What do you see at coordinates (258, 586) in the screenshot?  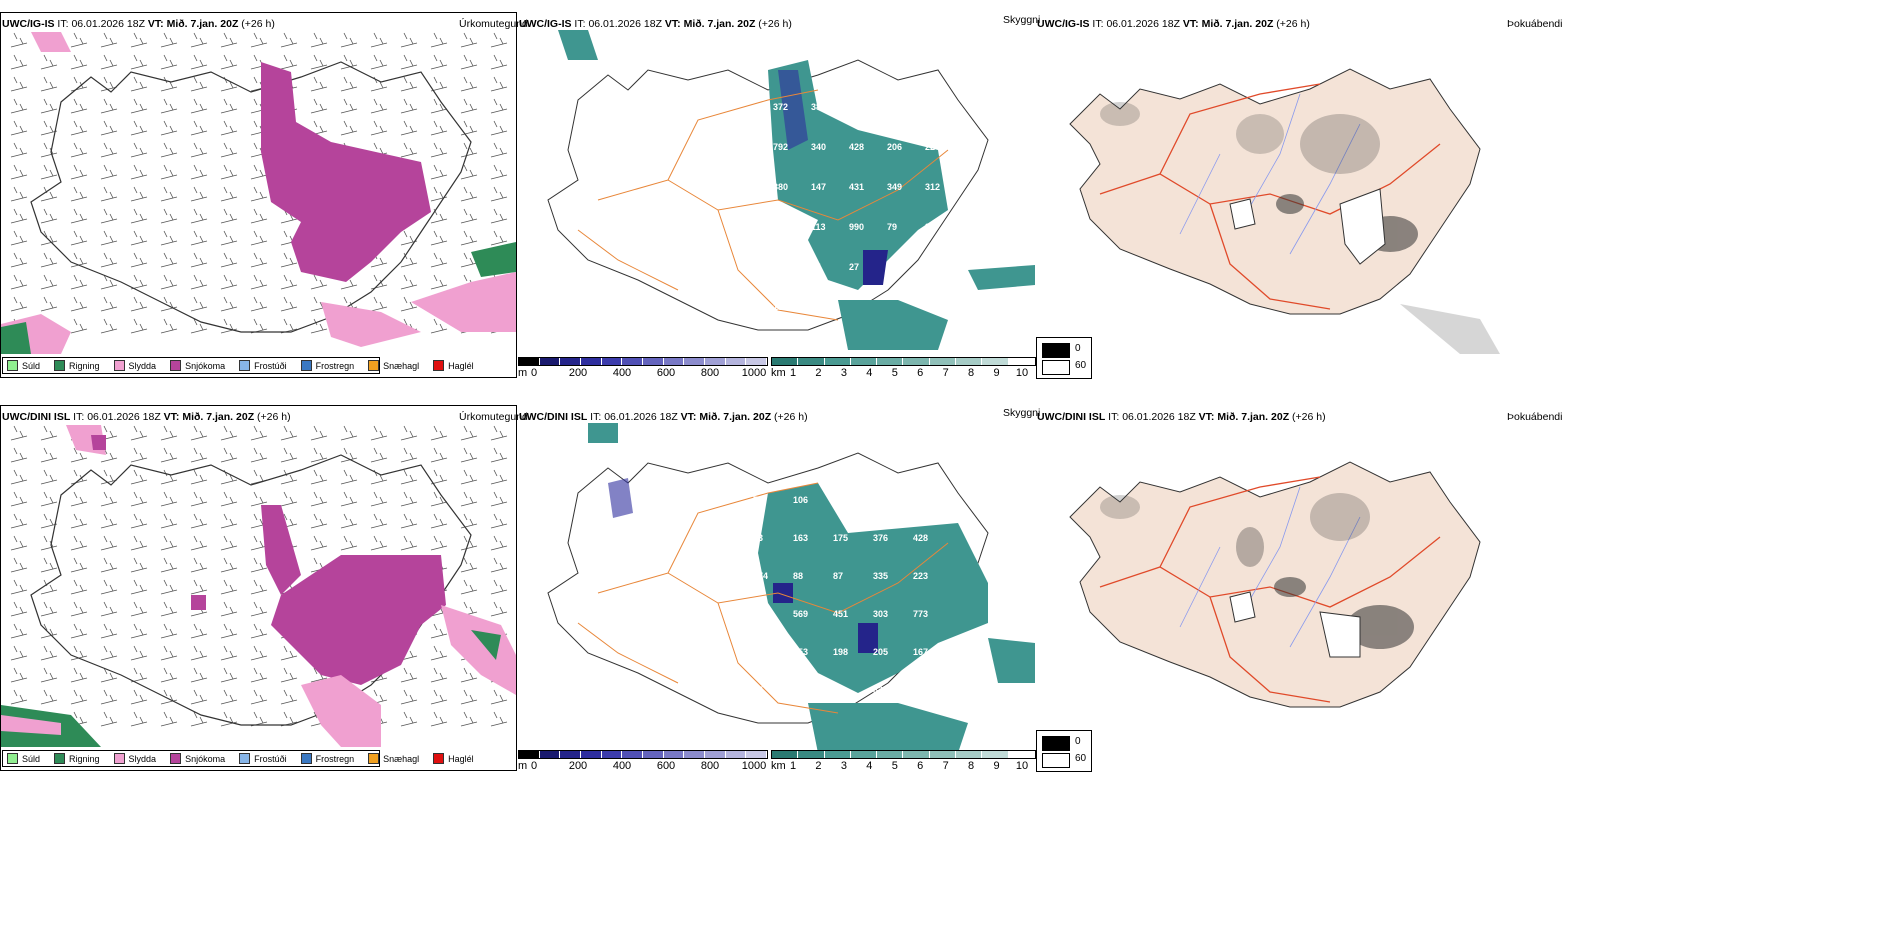 I see `precip-map-bottom` at bounding box center [258, 586].